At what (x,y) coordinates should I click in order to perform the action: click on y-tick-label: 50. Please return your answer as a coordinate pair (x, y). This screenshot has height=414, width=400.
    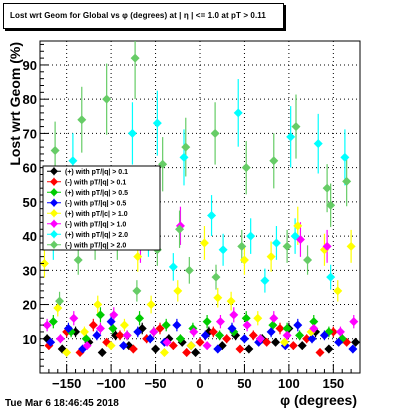
    Looking at the image, I should click on (30, 202).